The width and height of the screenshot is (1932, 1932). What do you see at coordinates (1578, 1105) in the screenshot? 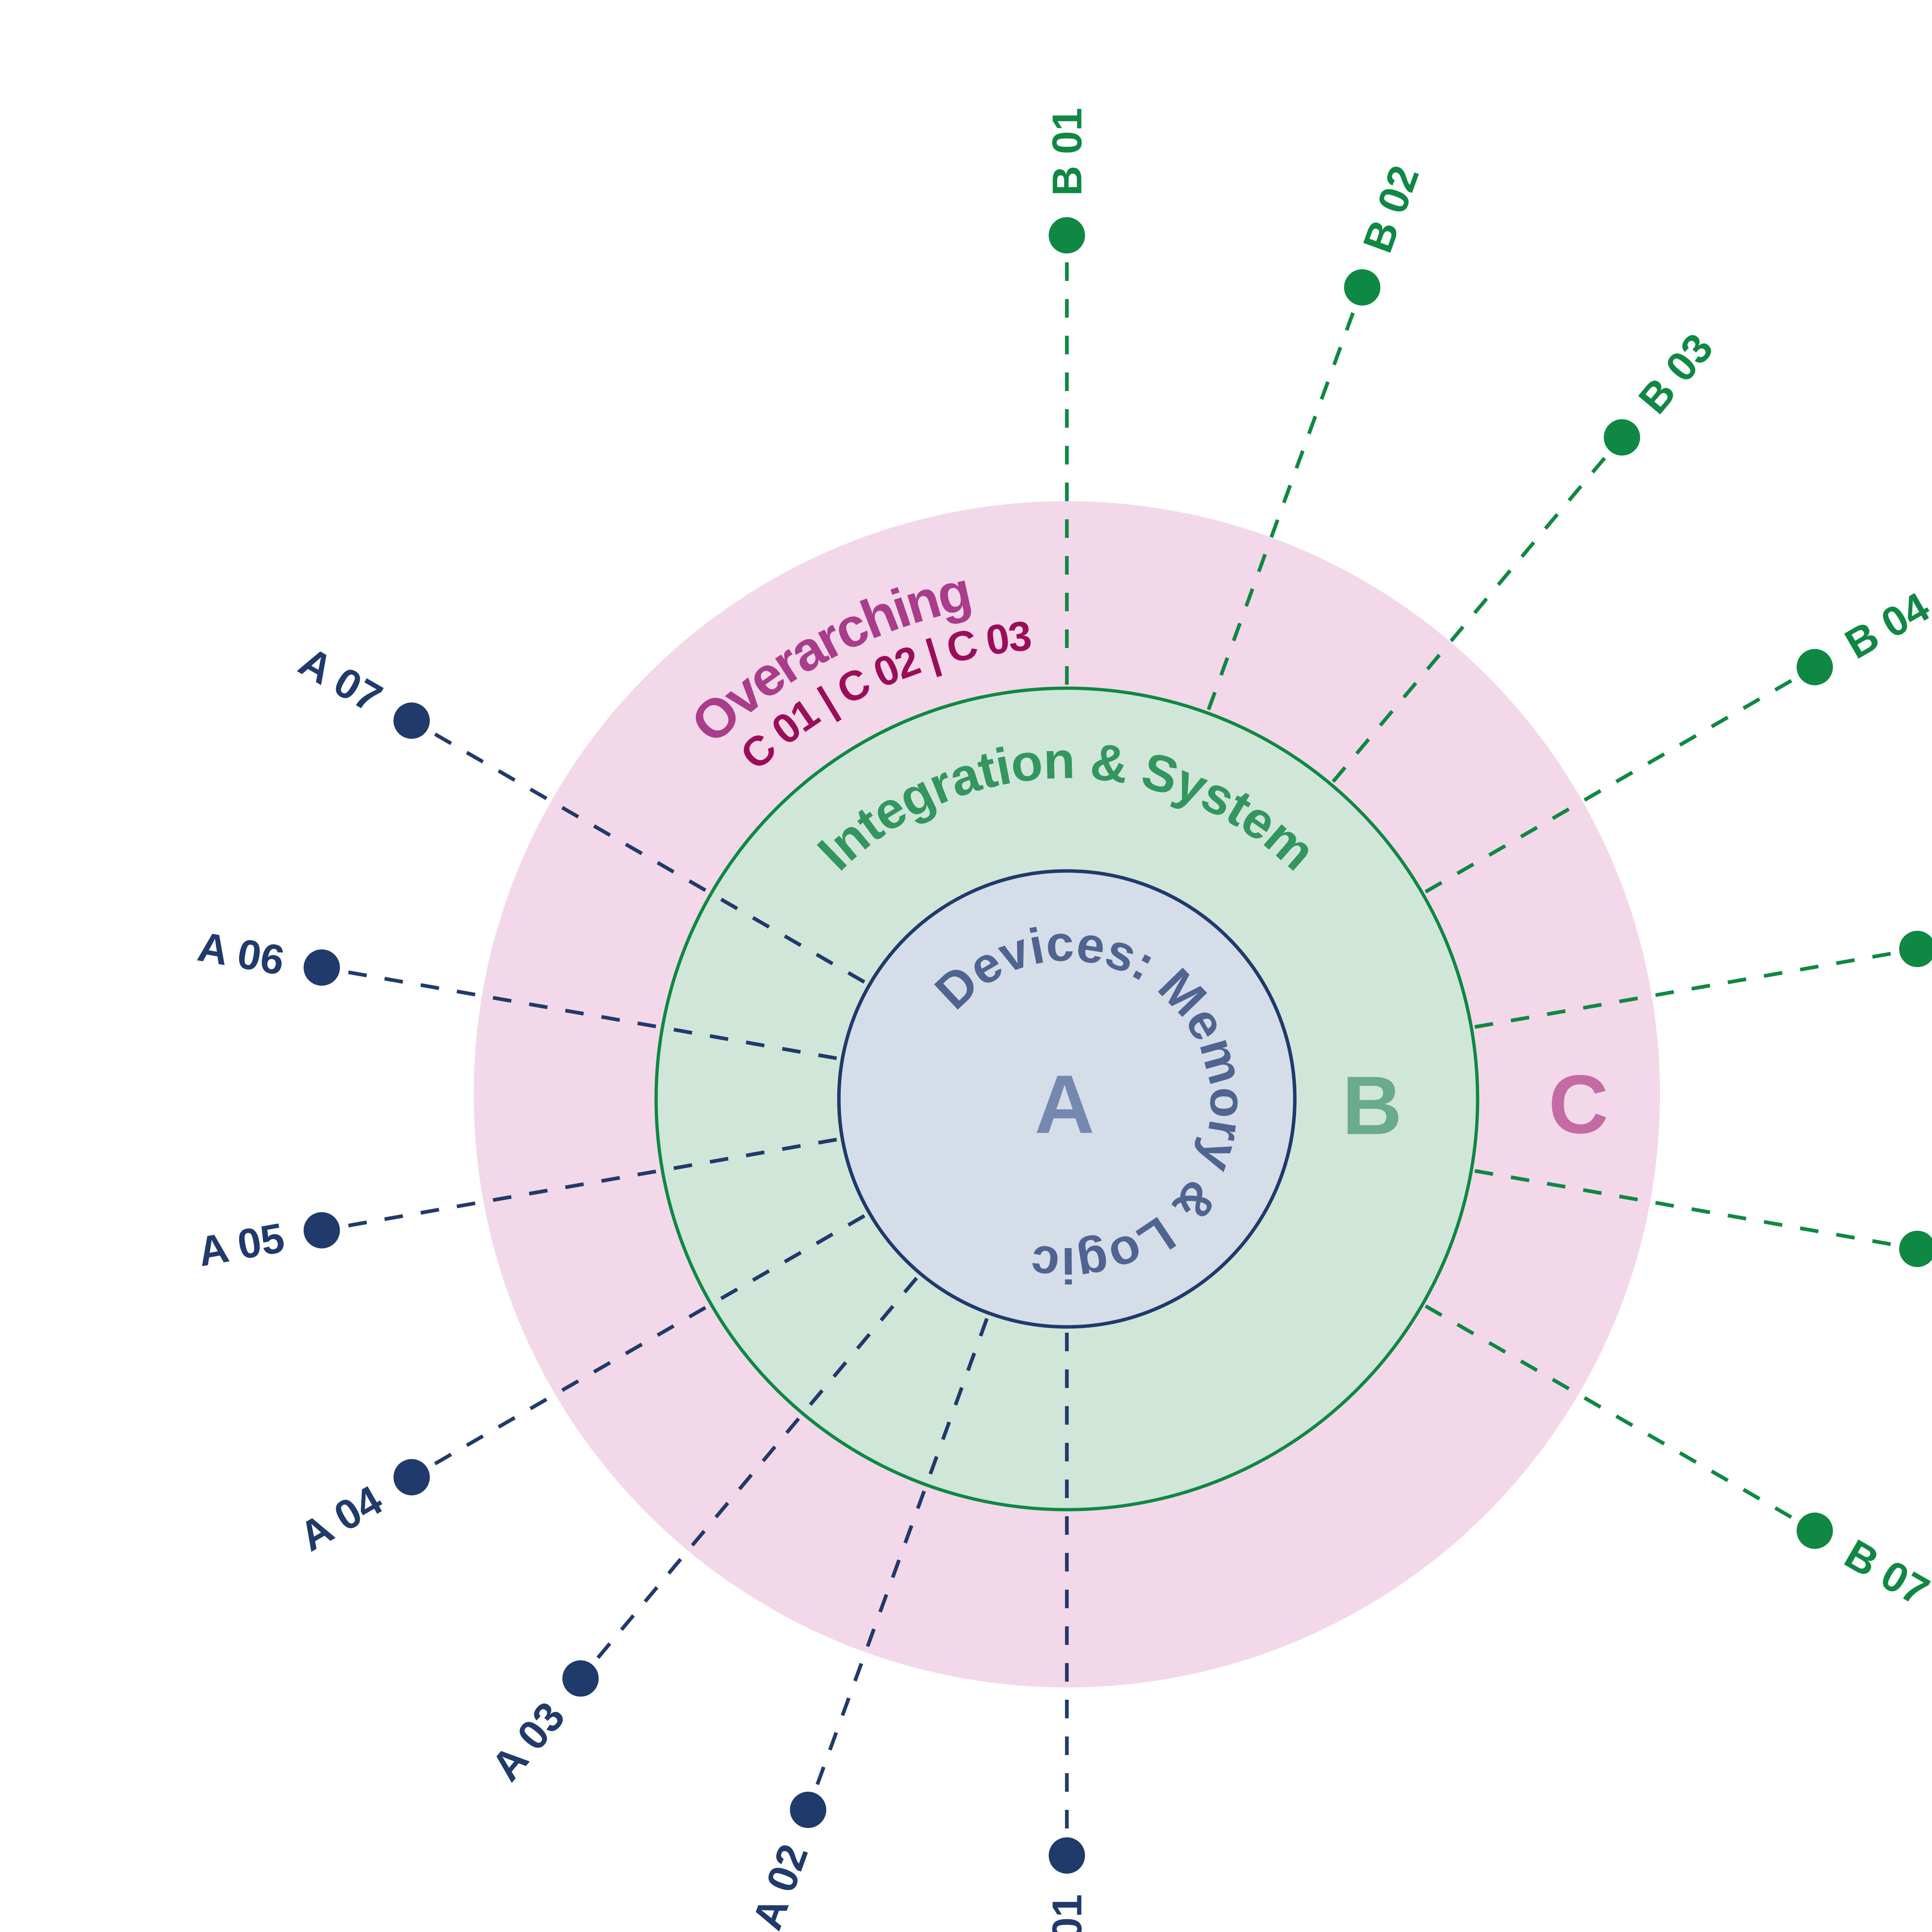
I see `svg-text: C` at bounding box center [1578, 1105].